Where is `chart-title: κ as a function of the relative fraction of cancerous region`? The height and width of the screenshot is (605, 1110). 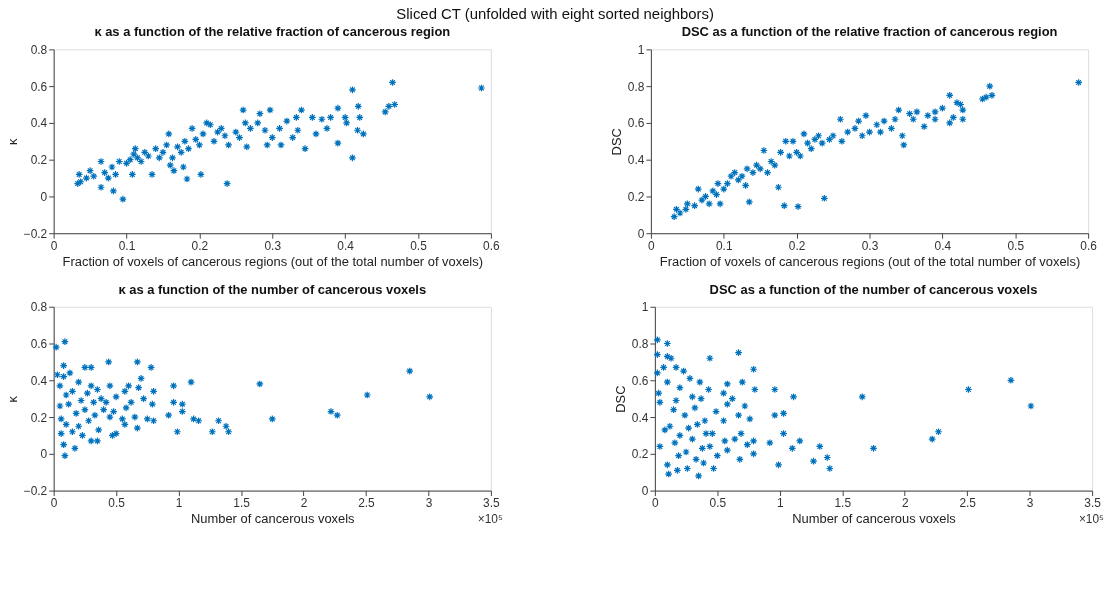 chart-title: κ as a function of the relative fraction of cancerous region is located at coordinates (272, 32).